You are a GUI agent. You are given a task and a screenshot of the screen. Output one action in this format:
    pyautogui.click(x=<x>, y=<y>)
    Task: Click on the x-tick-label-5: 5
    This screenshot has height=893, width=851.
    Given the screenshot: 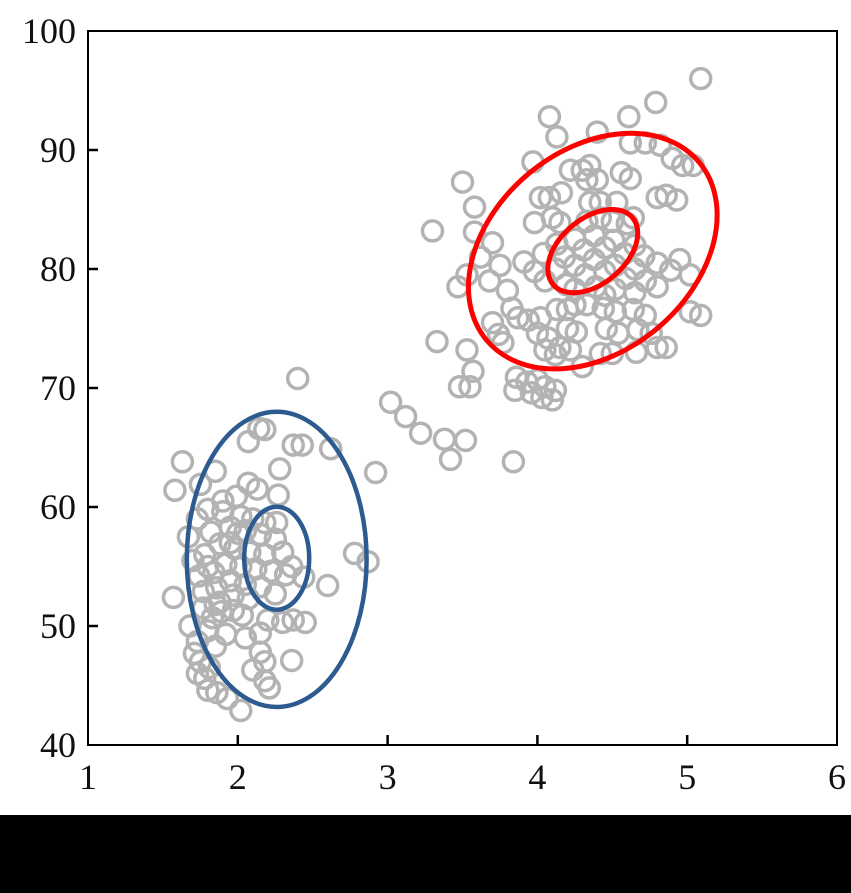 What is the action you would take?
    pyautogui.click(x=687, y=777)
    